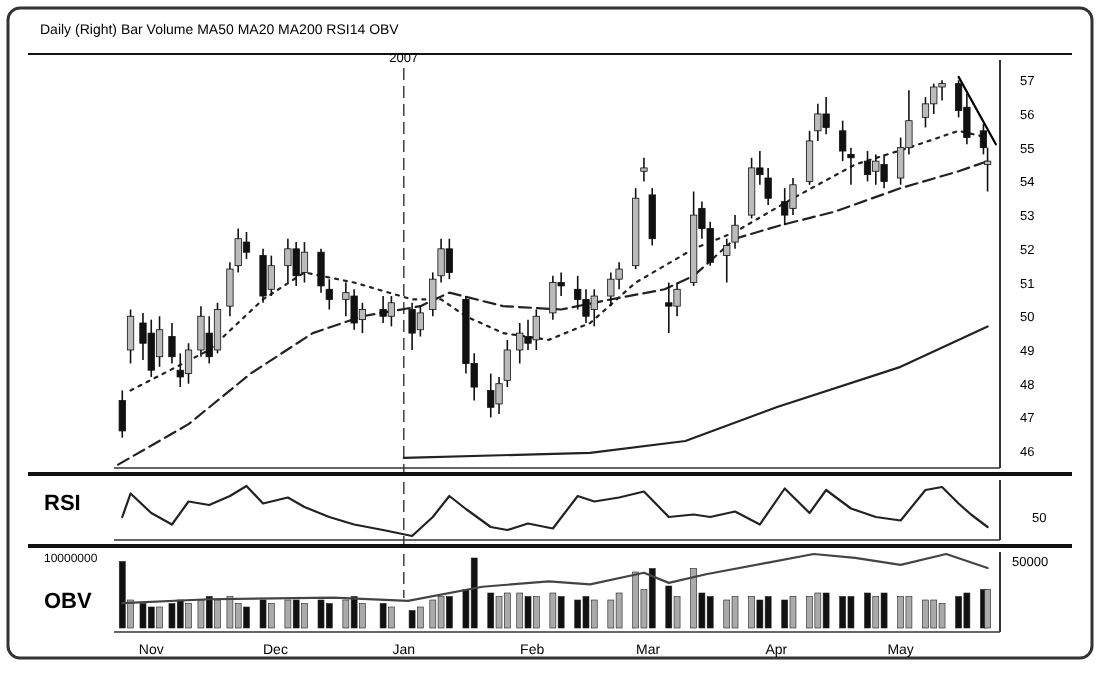 The image size is (1100, 678). Describe the element at coordinates (695, 392) in the screenshot. I see `line-series` at that location.